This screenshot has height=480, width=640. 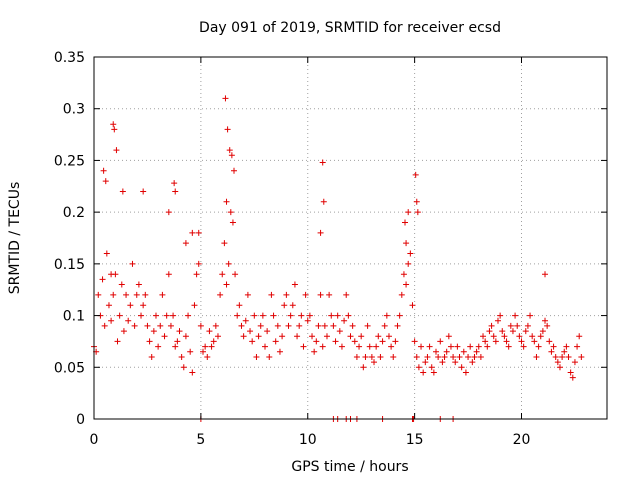 What do you see at coordinates (308, 440) in the screenshot?
I see `x-tick-label: 10` at bounding box center [308, 440].